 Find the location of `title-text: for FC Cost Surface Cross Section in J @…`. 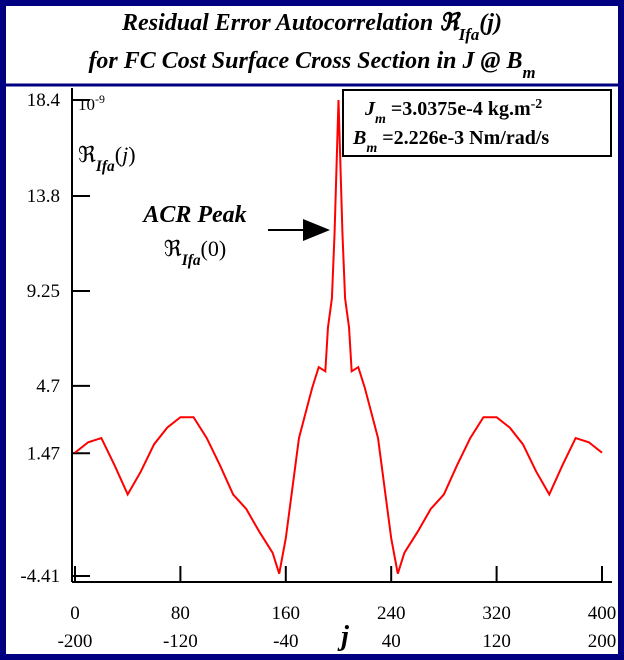

title-text: for FC Cost Surface Cross Section in J @… is located at coordinates (305, 61).